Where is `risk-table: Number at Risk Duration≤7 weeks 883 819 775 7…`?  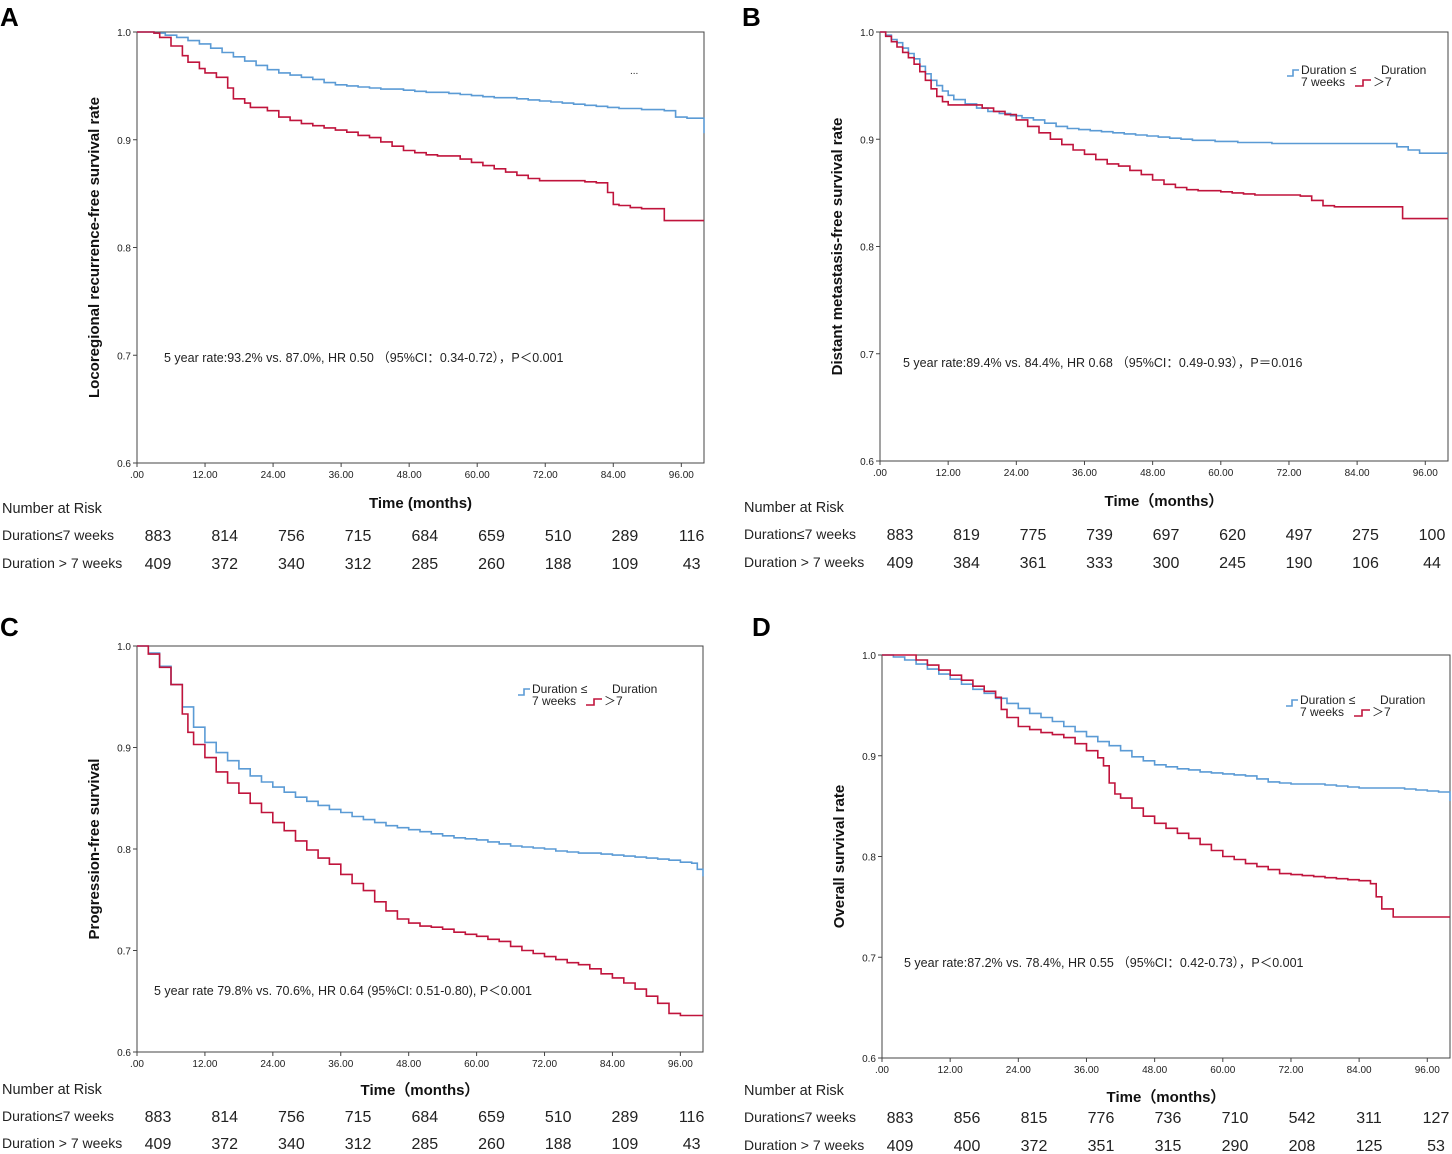 risk-table: Number at Risk Duration≤7 weeks 883 819 775 7… is located at coordinates (1094, 536).